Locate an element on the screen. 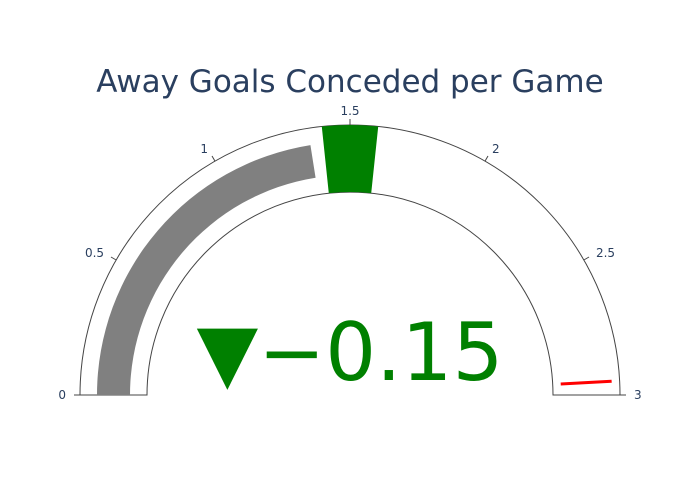 This screenshot has width=700, height=500. tick-label: 1.5 is located at coordinates (349, 111).